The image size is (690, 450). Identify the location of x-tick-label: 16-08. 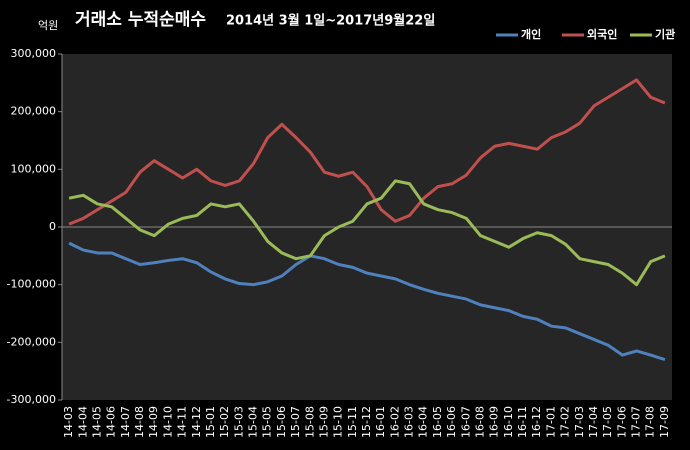
(479, 422).